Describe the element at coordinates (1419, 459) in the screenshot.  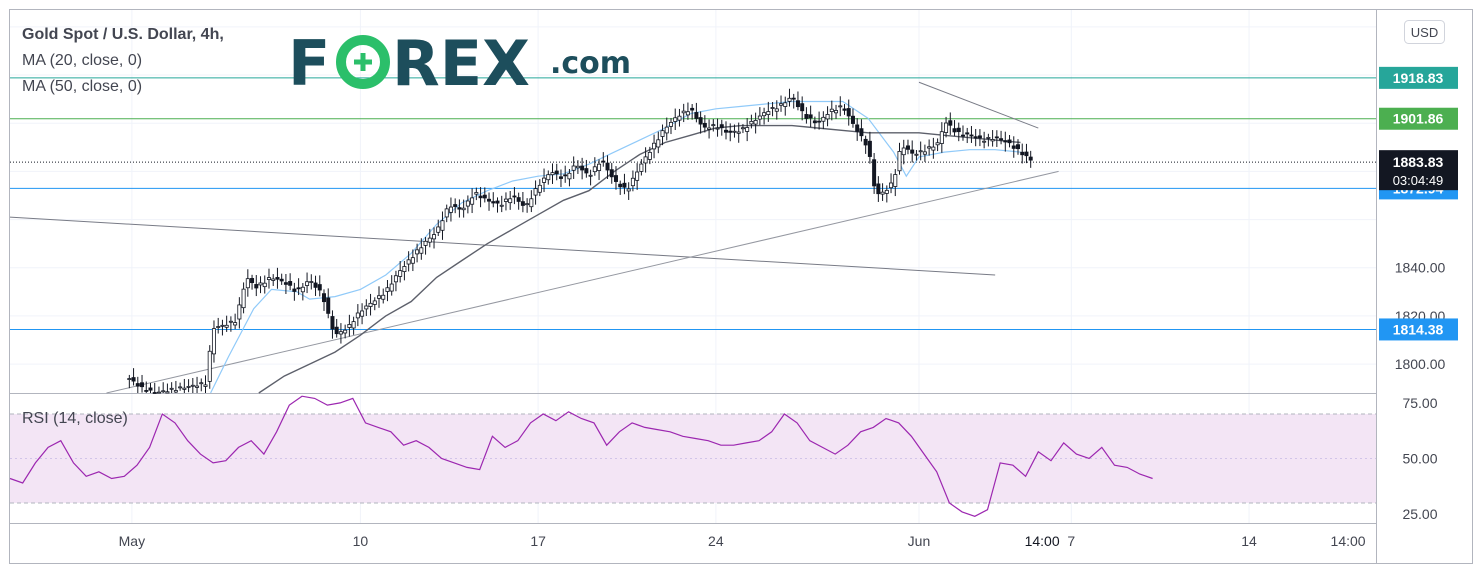
I see `rsi-tick-label: 50.00` at that location.